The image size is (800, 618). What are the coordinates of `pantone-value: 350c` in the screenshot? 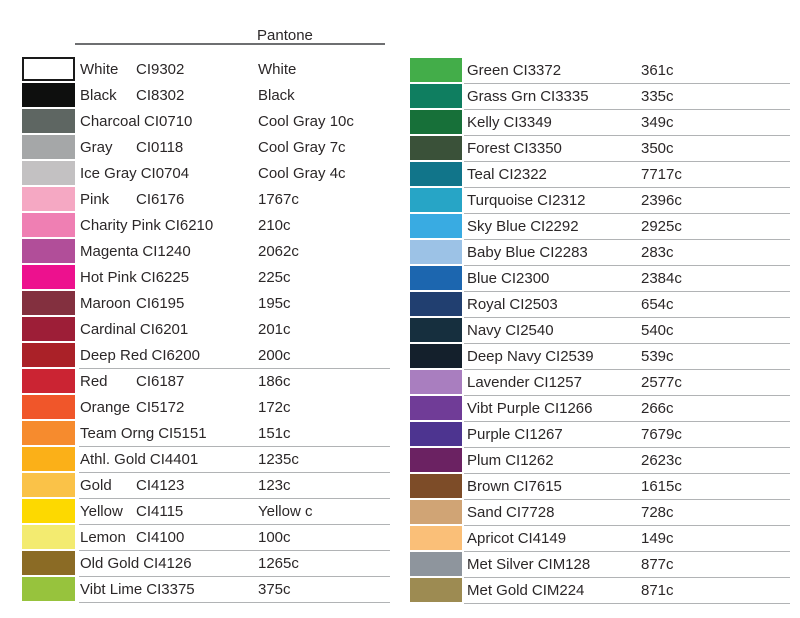 It's located at (657, 148).